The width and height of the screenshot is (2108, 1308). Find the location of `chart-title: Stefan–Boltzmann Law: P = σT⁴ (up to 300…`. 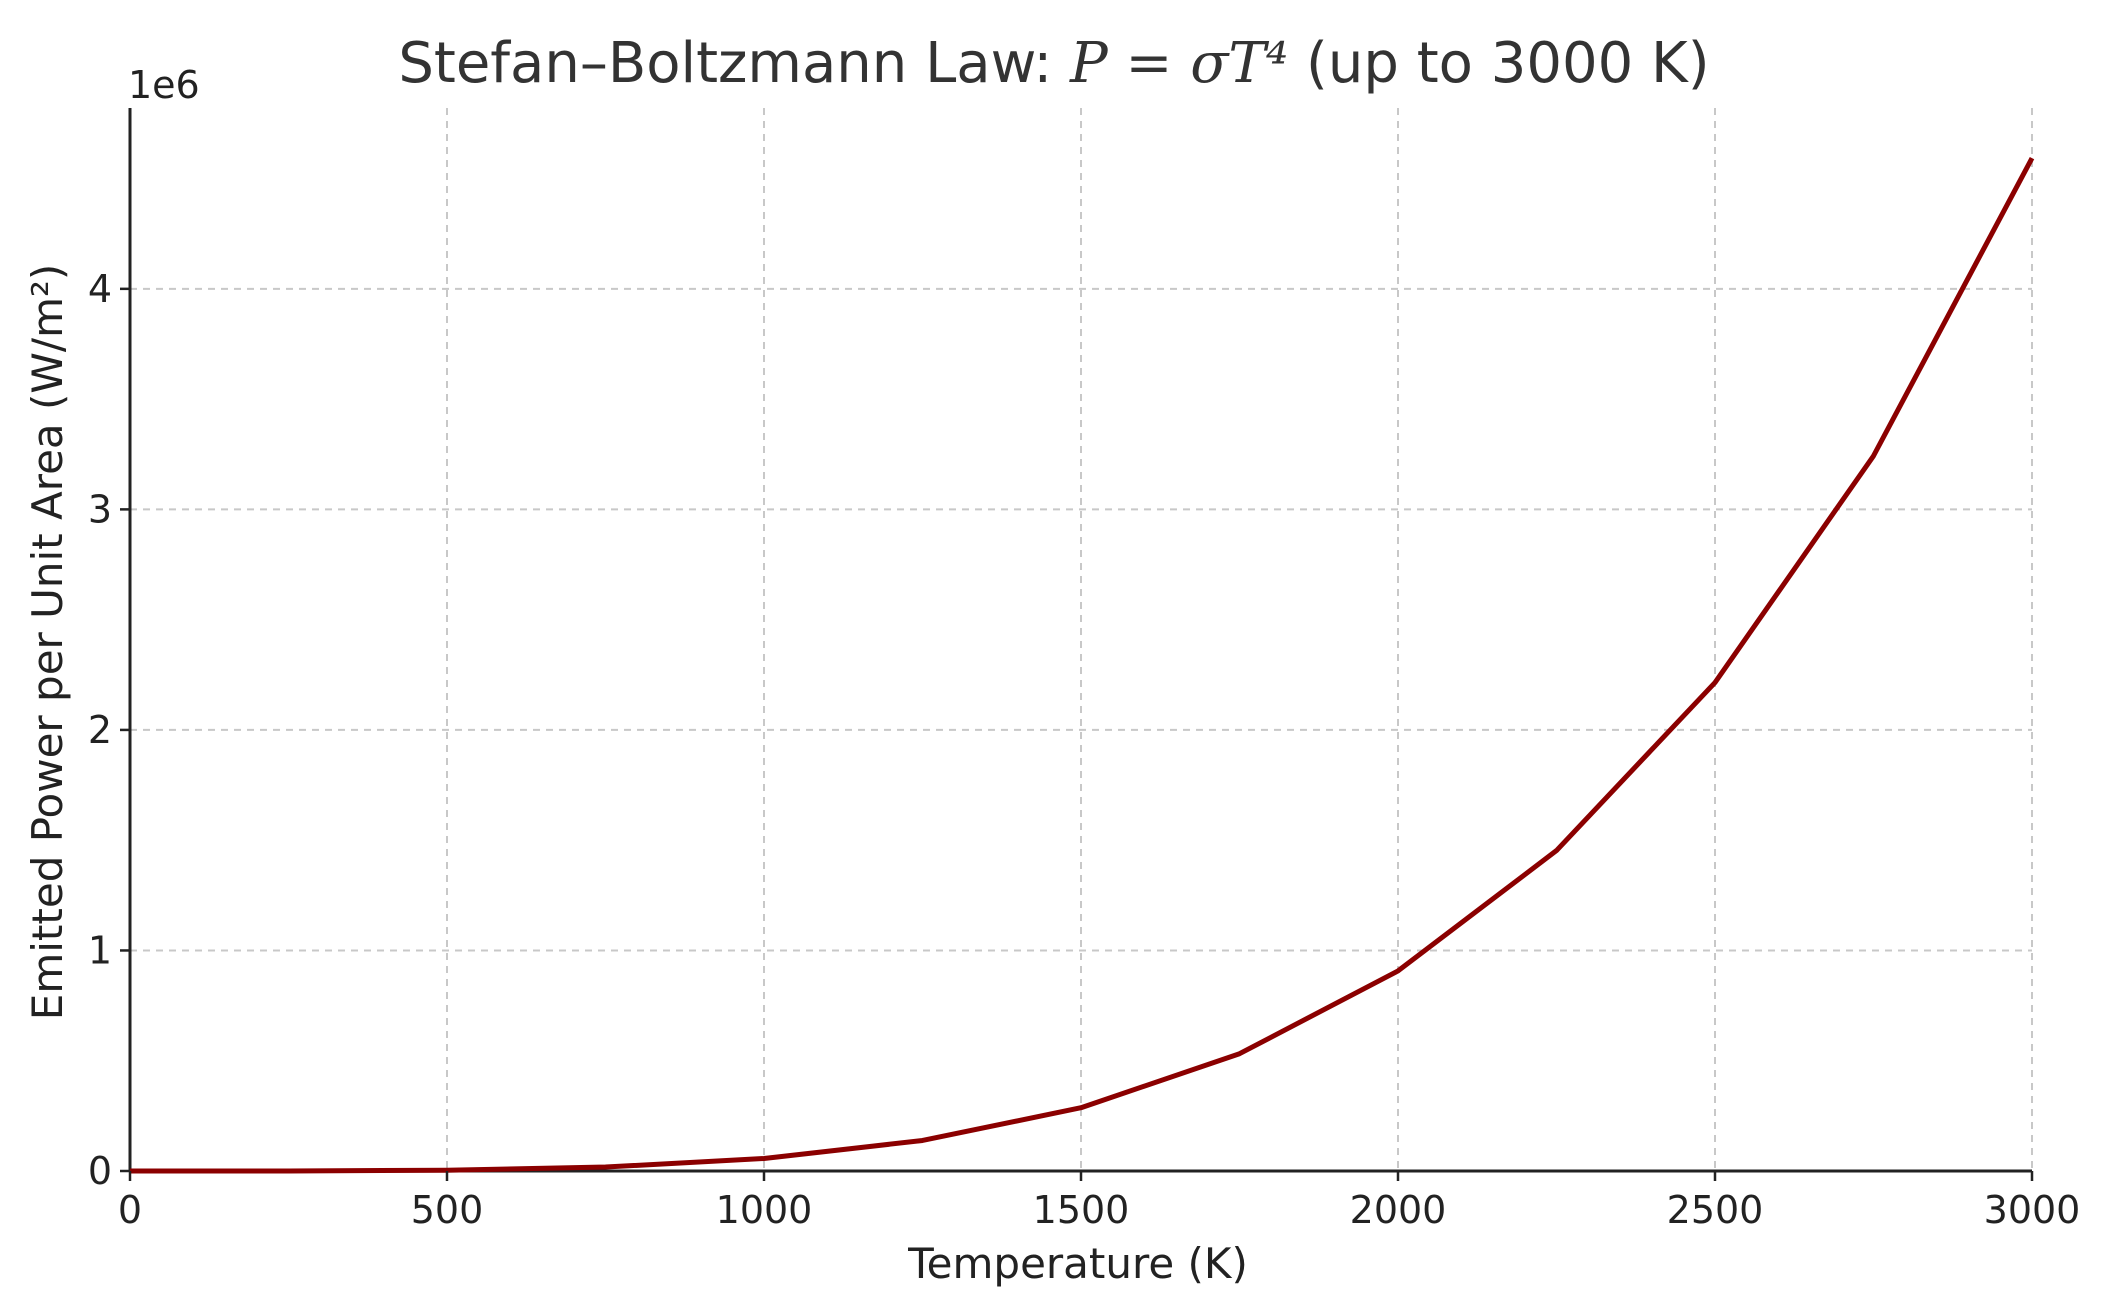

chart-title: Stefan–Boltzmann Law: P = σT⁴ (up to 300… is located at coordinates (1053, 63).